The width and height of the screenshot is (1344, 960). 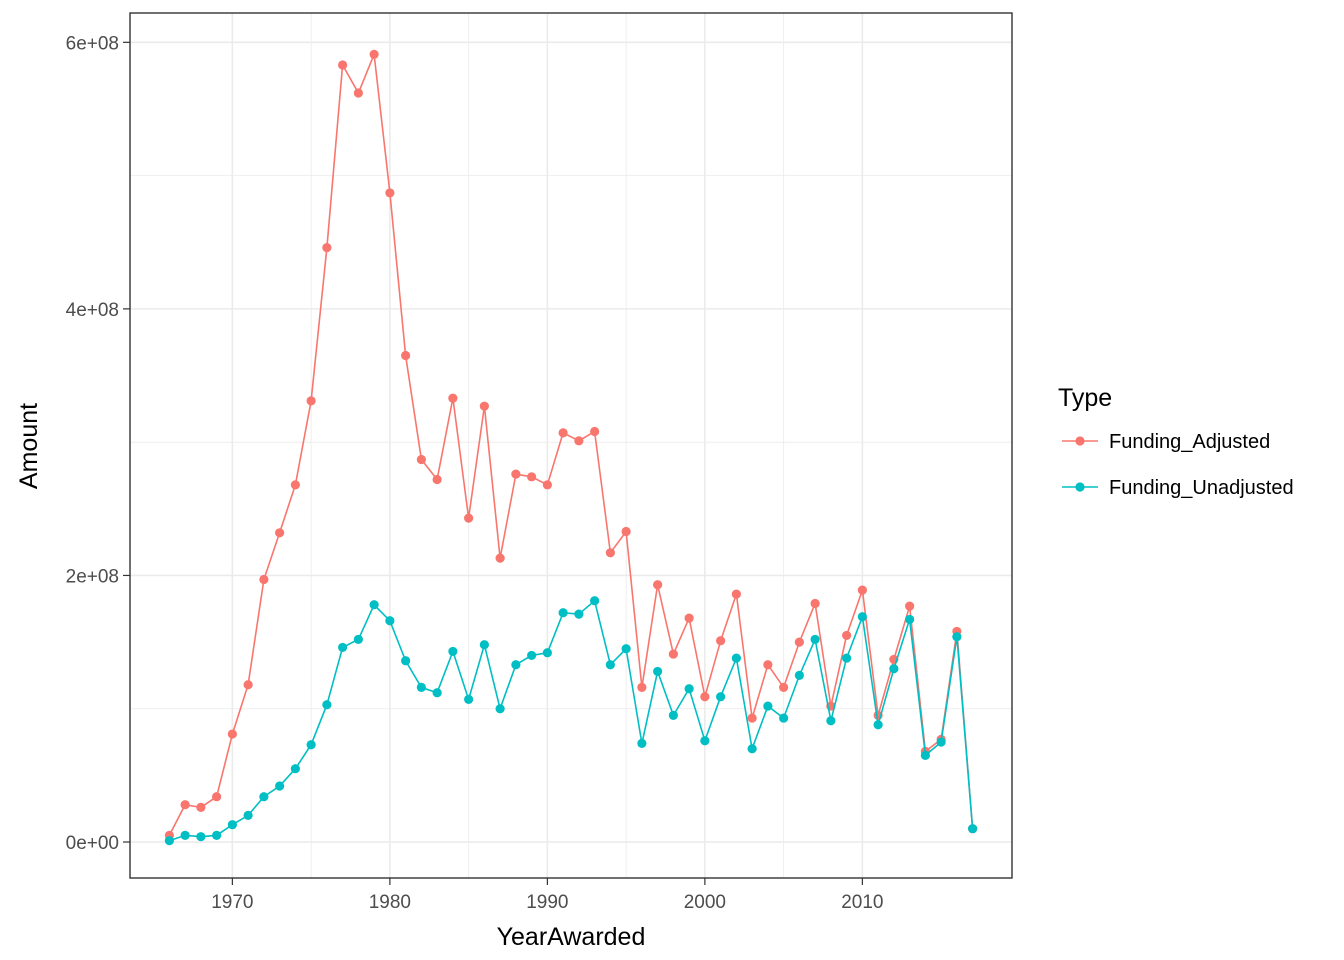 What do you see at coordinates (98, 443) in the screenshot?
I see `y-axis: 0e+00 2e+08 4e+08 6e+08` at bounding box center [98, 443].